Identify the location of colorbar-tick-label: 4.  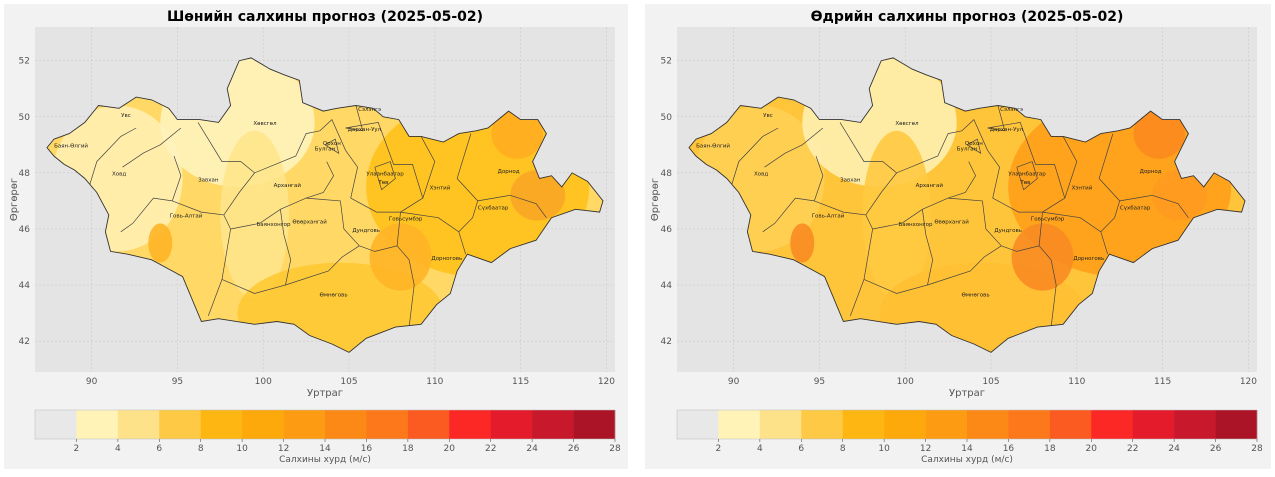
(118, 449).